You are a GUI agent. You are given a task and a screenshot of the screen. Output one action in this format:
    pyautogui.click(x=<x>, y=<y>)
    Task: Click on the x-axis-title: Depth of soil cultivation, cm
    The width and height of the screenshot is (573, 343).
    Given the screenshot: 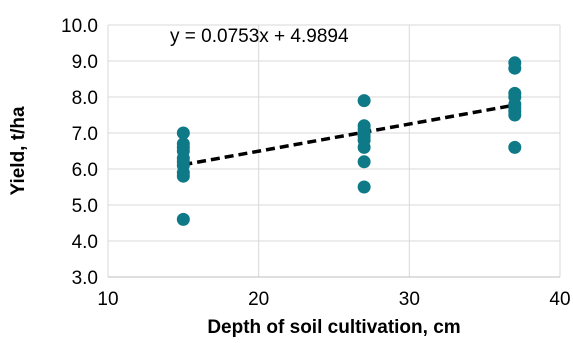 What is the action you would take?
    pyautogui.click(x=333, y=327)
    